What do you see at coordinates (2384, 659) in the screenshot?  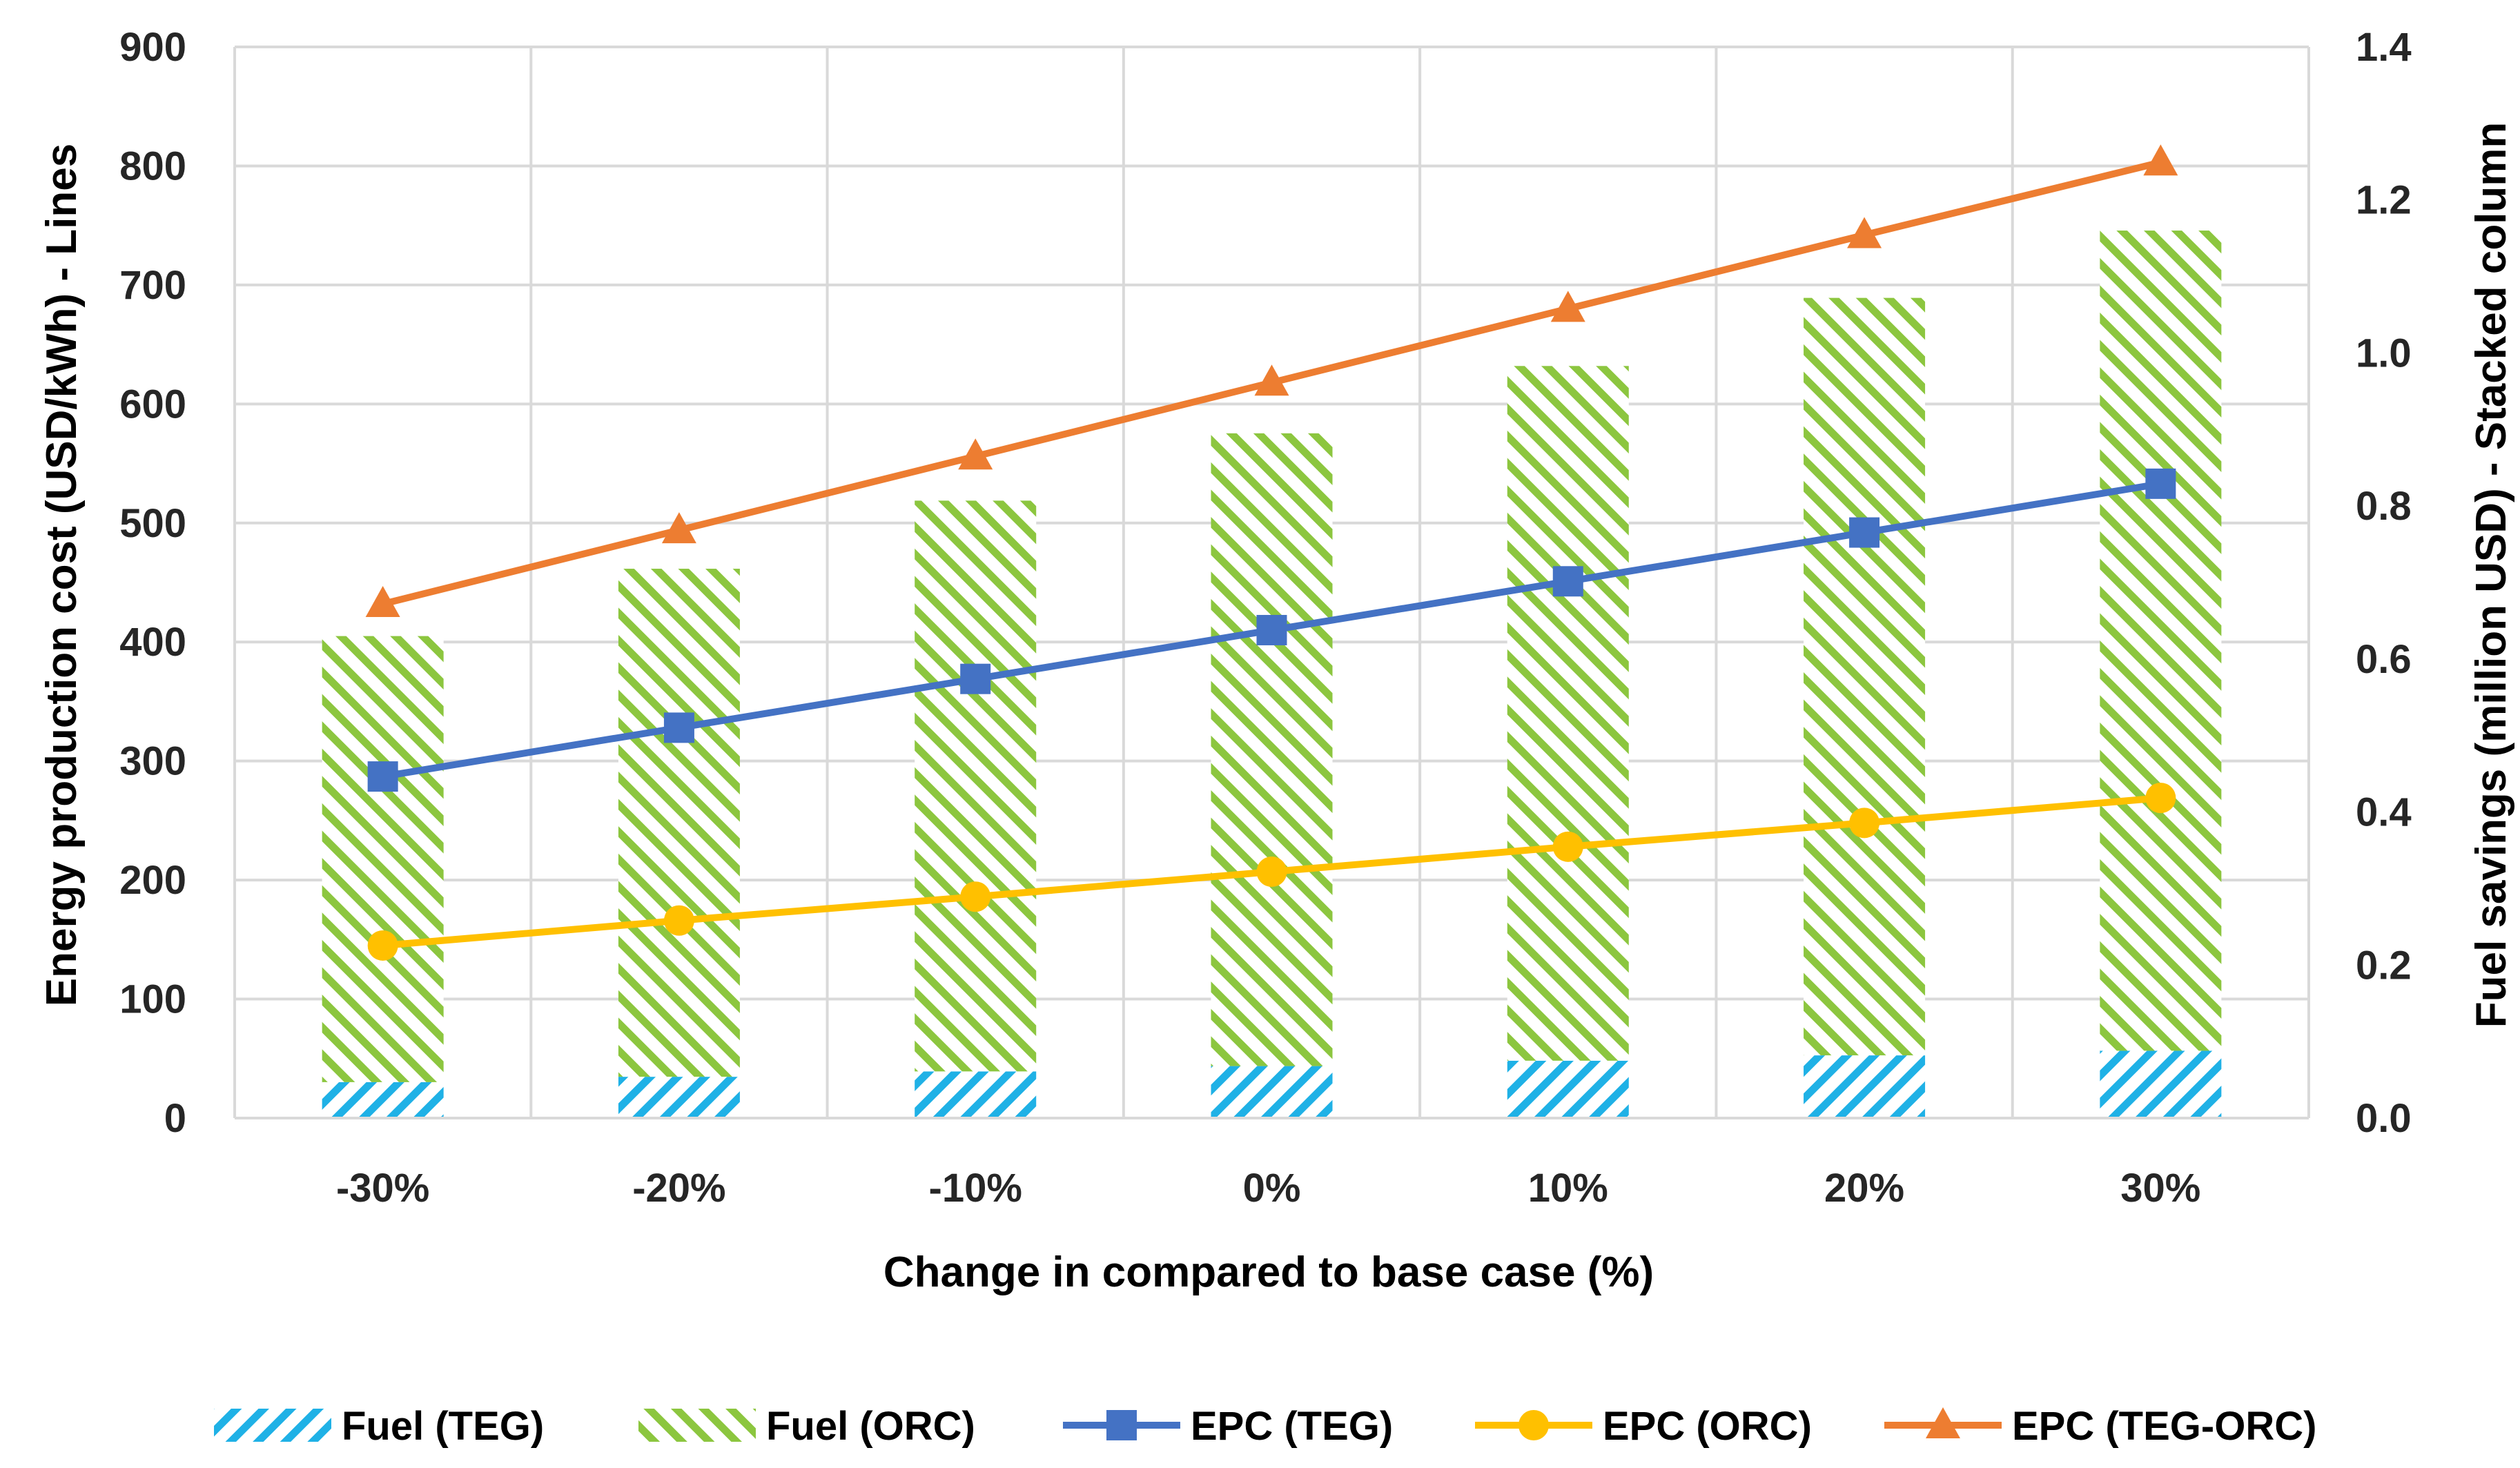 I see `y2-tick-label: 0.6` at bounding box center [2384, 659].